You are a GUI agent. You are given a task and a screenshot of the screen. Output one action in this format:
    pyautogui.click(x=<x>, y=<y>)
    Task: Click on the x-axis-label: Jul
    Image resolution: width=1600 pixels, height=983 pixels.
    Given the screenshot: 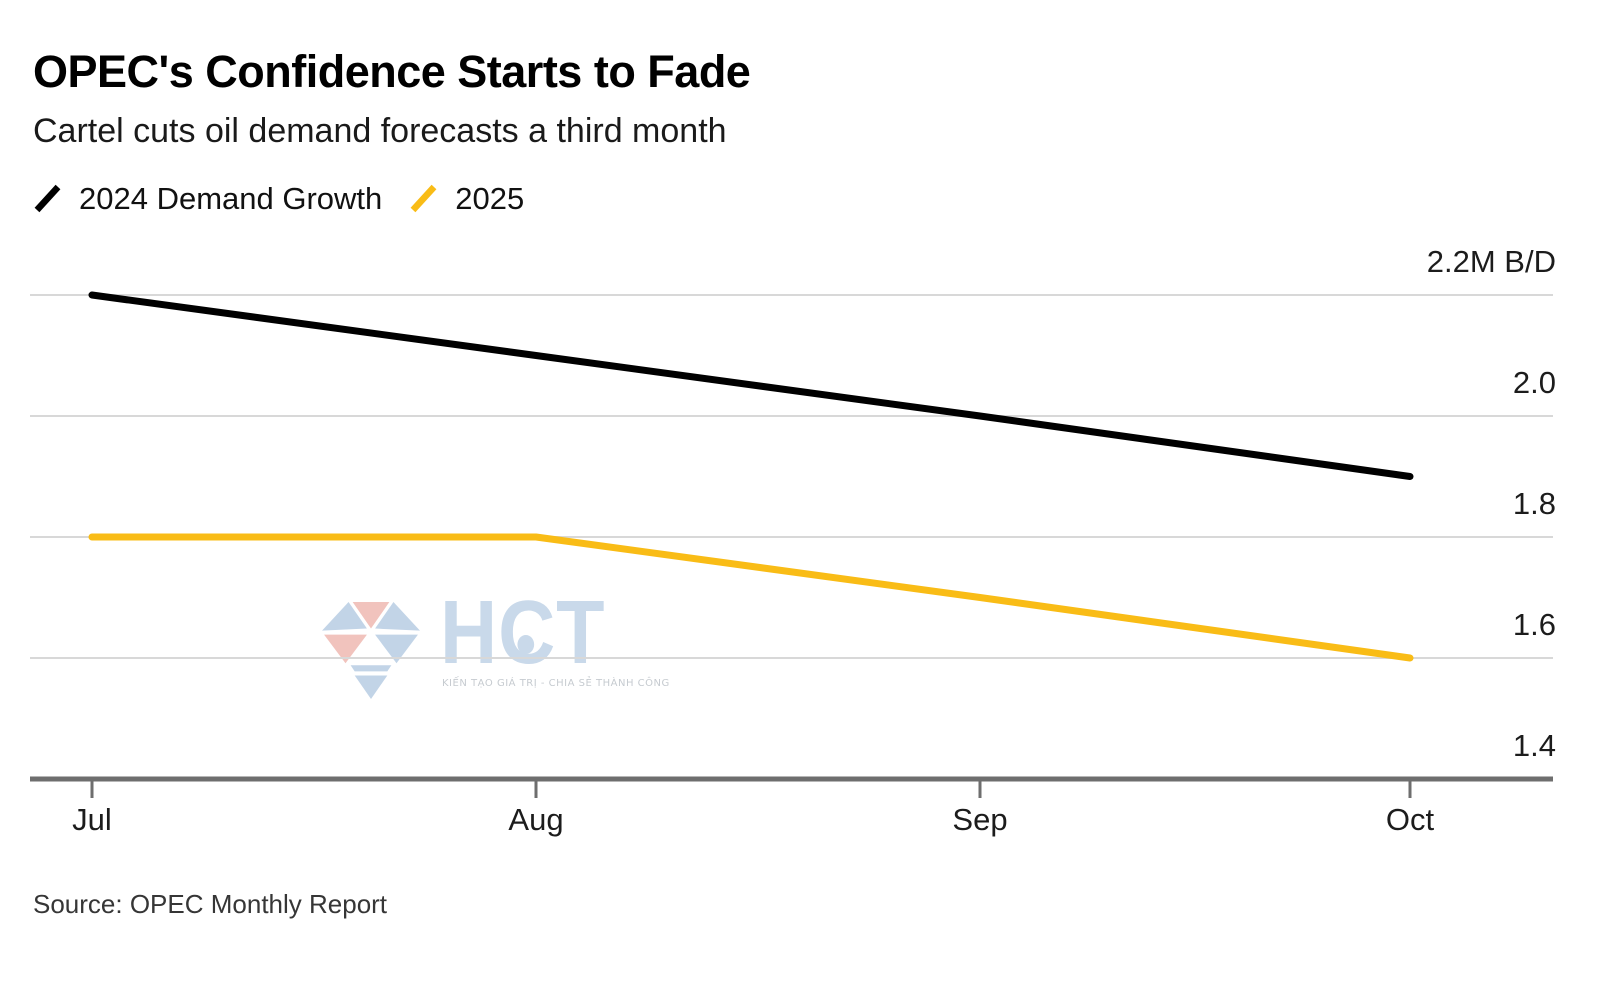 What is the action you would take?
    pyautogui.click(x=92, y=819)
    